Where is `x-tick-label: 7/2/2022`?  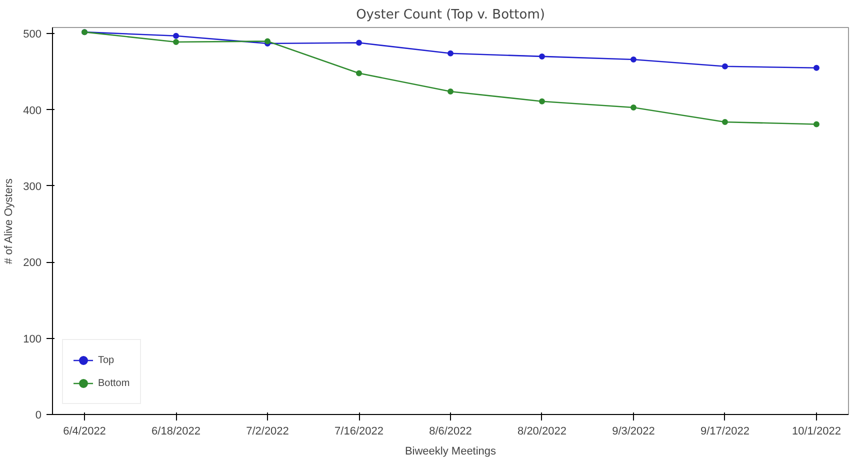 x-tick-label: 7/2/2022 is located at coordinates (267, 432).